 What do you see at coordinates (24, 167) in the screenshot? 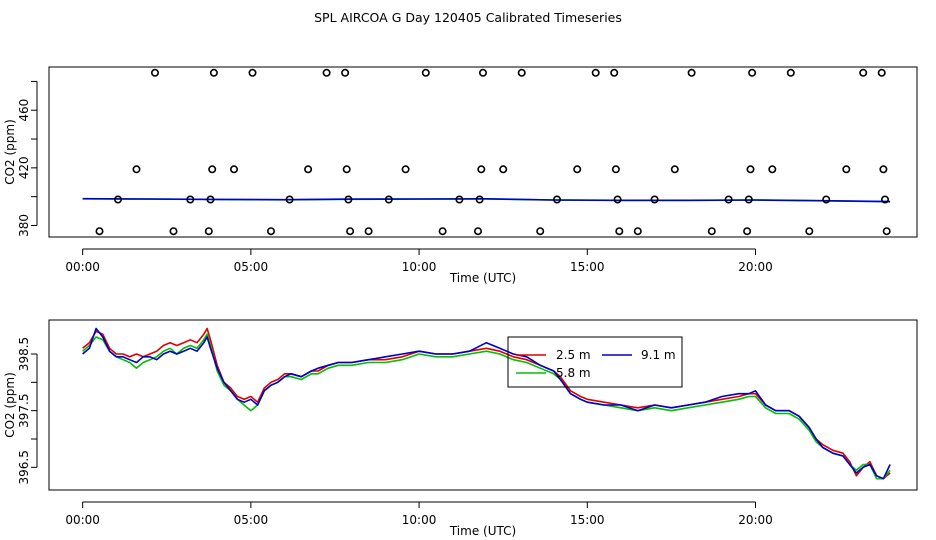
I see `y-tick-label: 420` at bounding box center [24, 167].